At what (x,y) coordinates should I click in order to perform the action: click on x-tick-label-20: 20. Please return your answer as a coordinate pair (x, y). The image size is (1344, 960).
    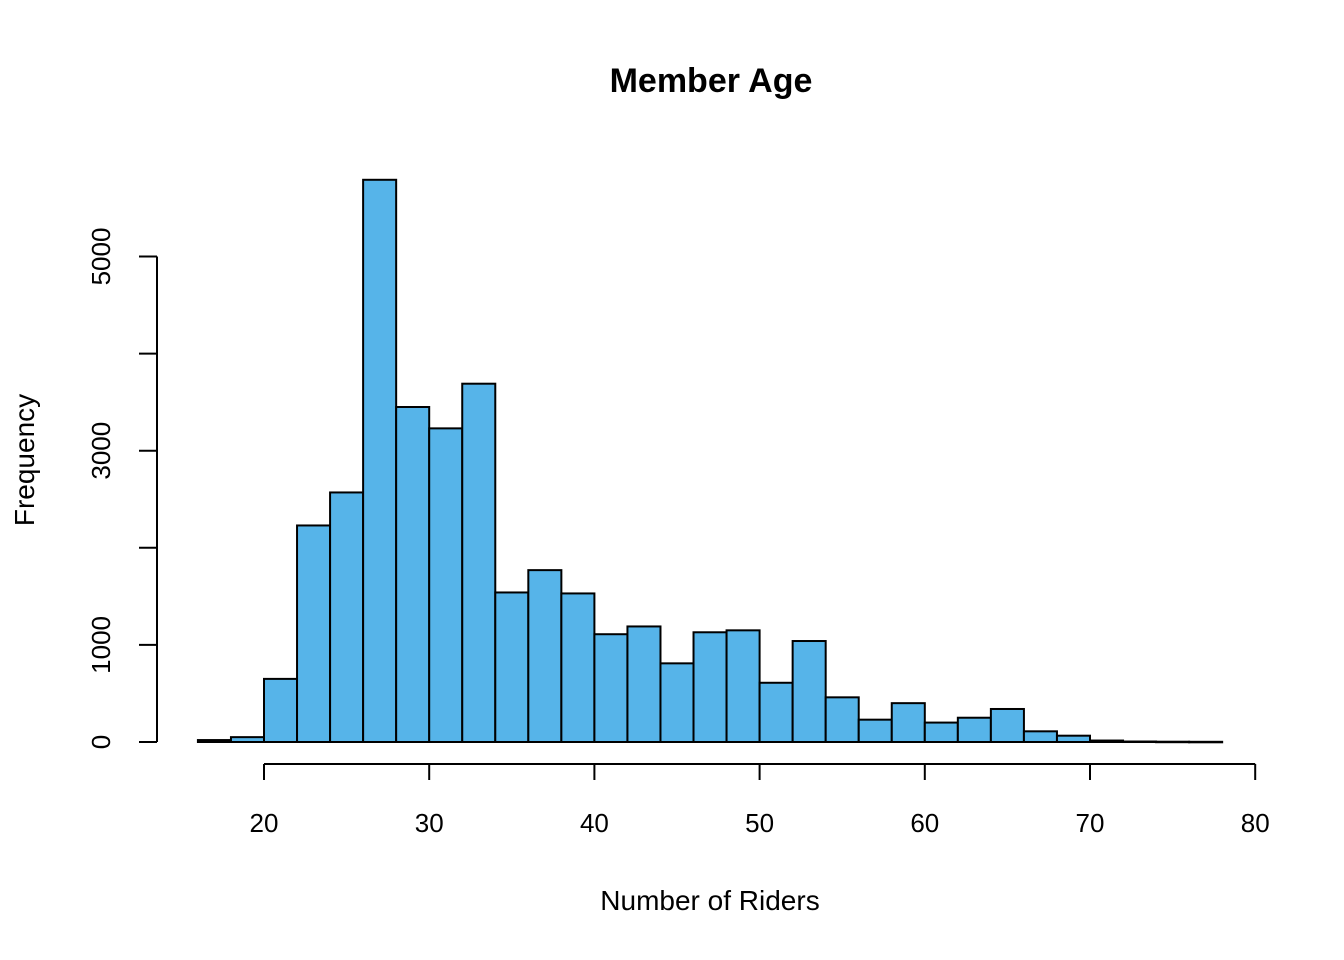
    Looking at the image, I should click on (264, 823).